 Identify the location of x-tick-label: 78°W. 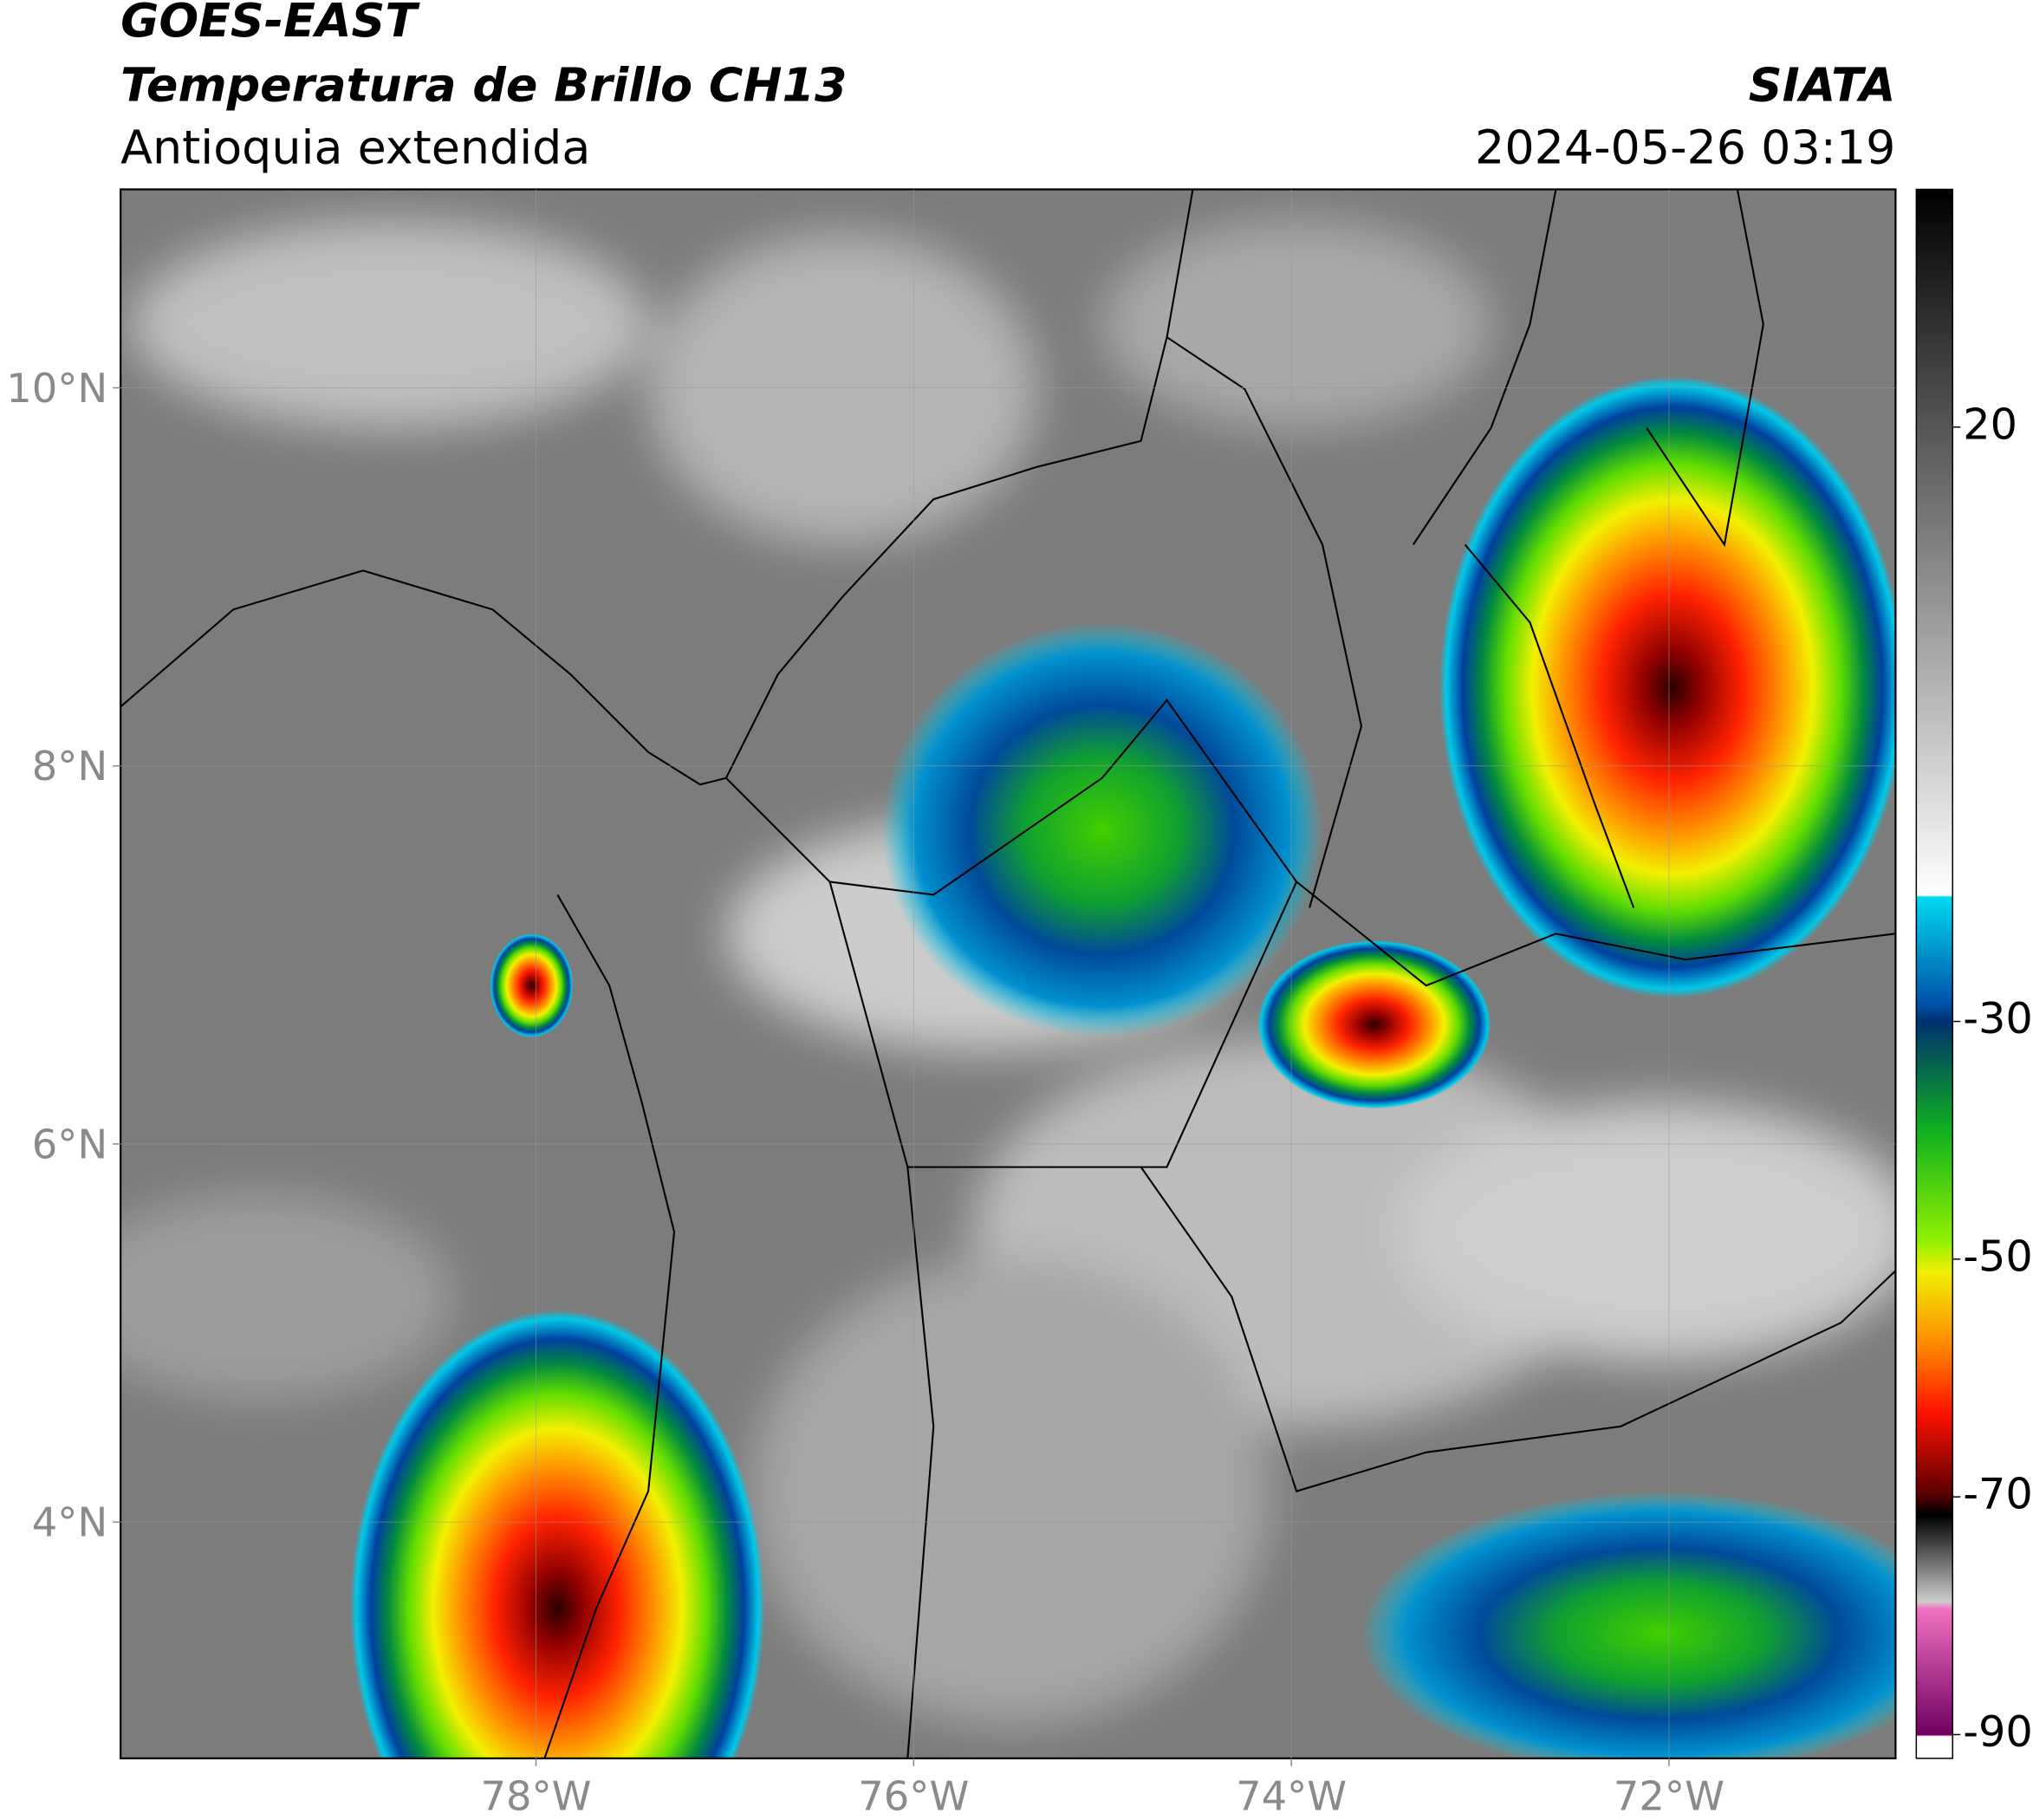
(535, 1796).